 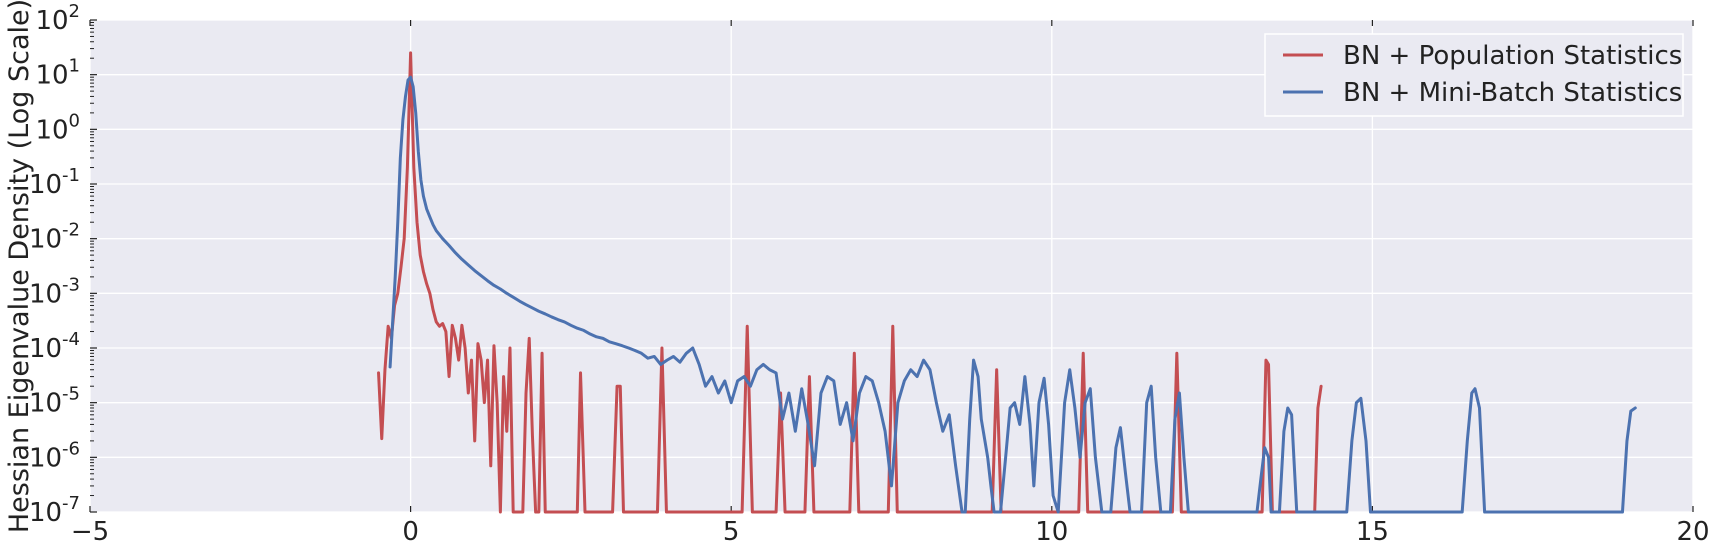 What do you see at coordinates (731, 532) in the screenshot?
I see `x-tick-label: 5` at bounding box center [731, 532].